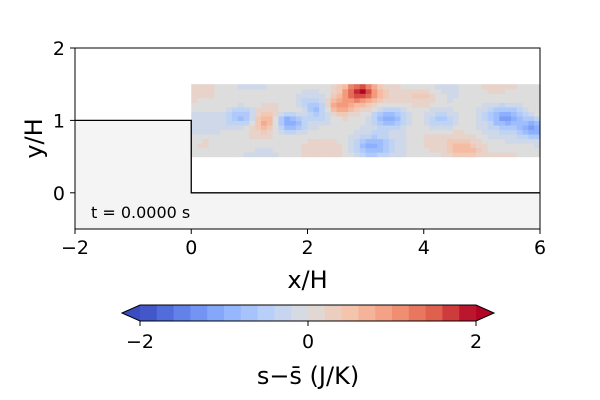 The image size is (600, 400). I want to click on x-tick-label: 0, so click(191, 248).